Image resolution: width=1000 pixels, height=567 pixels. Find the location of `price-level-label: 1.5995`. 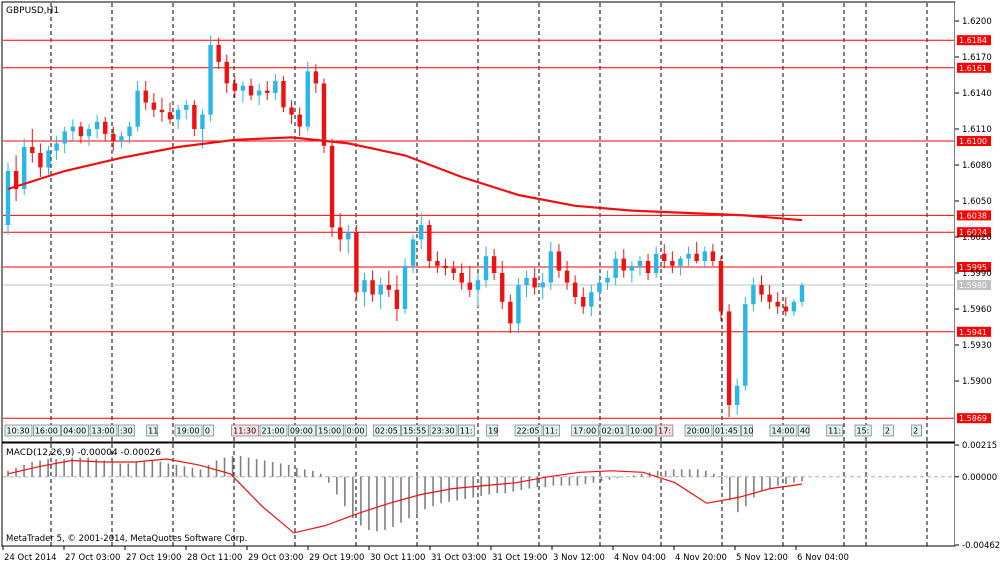

price-level-label: 1.5995 is located at coordinates (973, 267).